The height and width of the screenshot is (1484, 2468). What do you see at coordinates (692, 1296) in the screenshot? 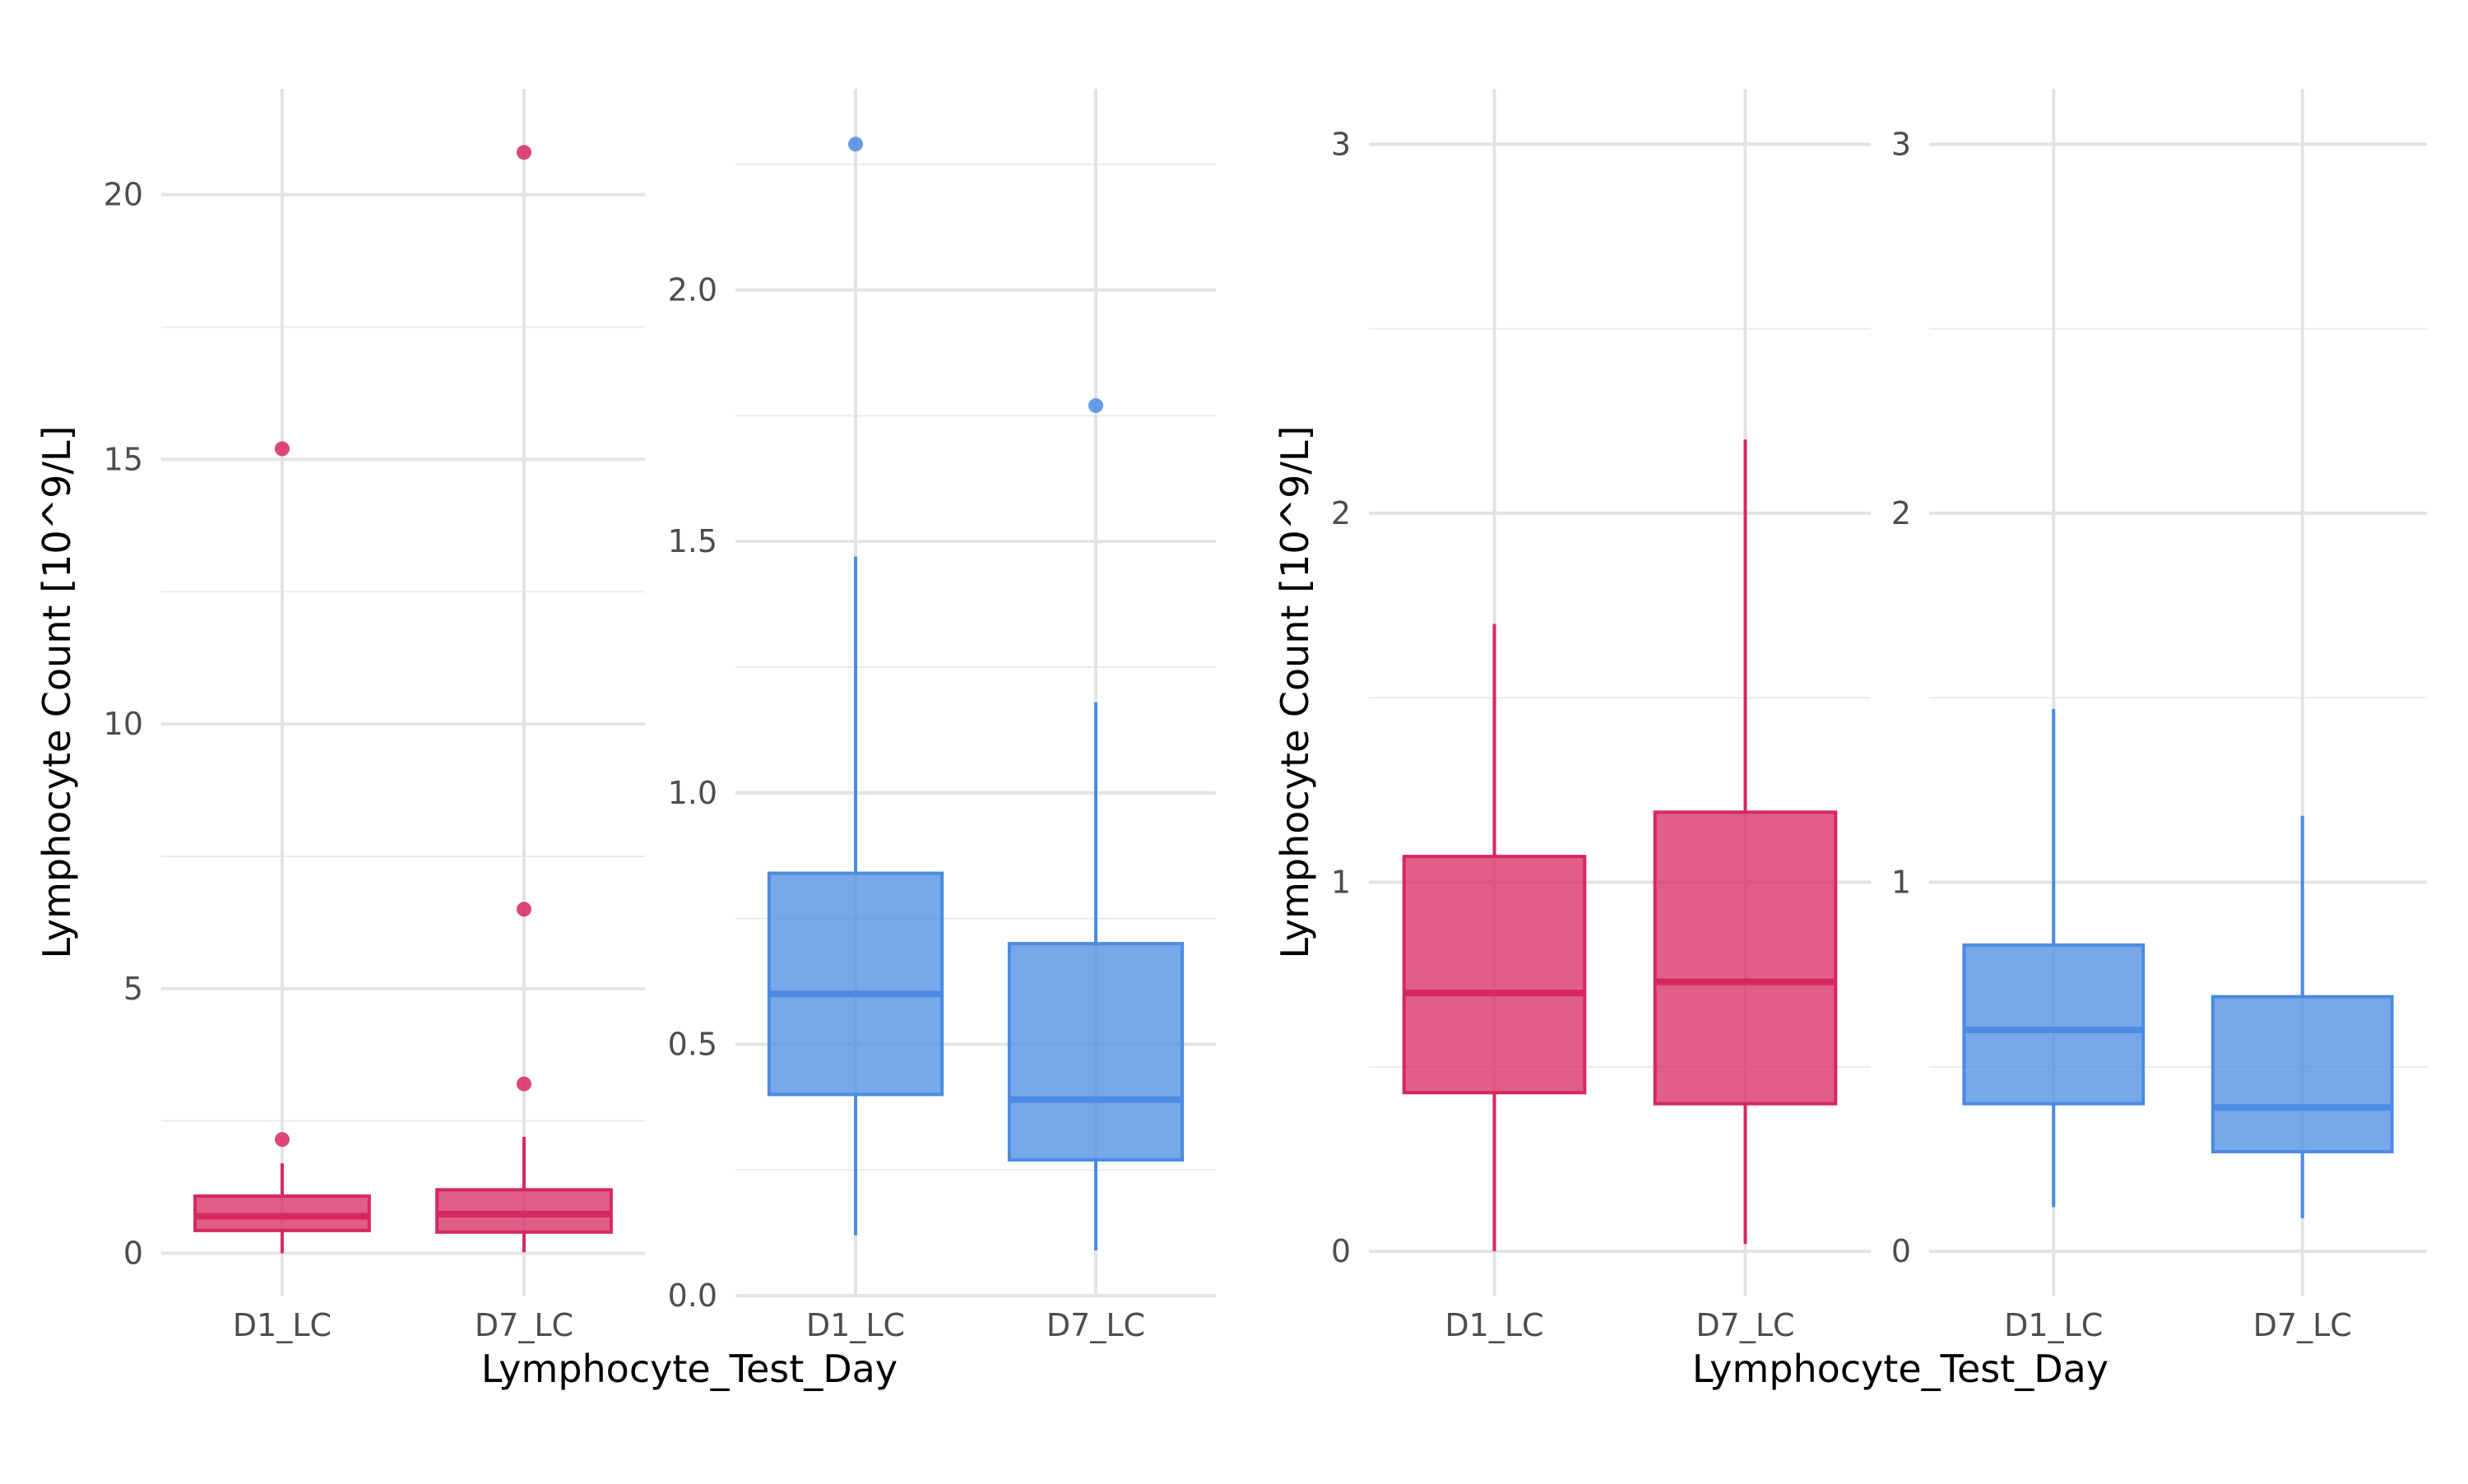
I see `y-tick-label: 0.0` at bounding box center [692, 1296].